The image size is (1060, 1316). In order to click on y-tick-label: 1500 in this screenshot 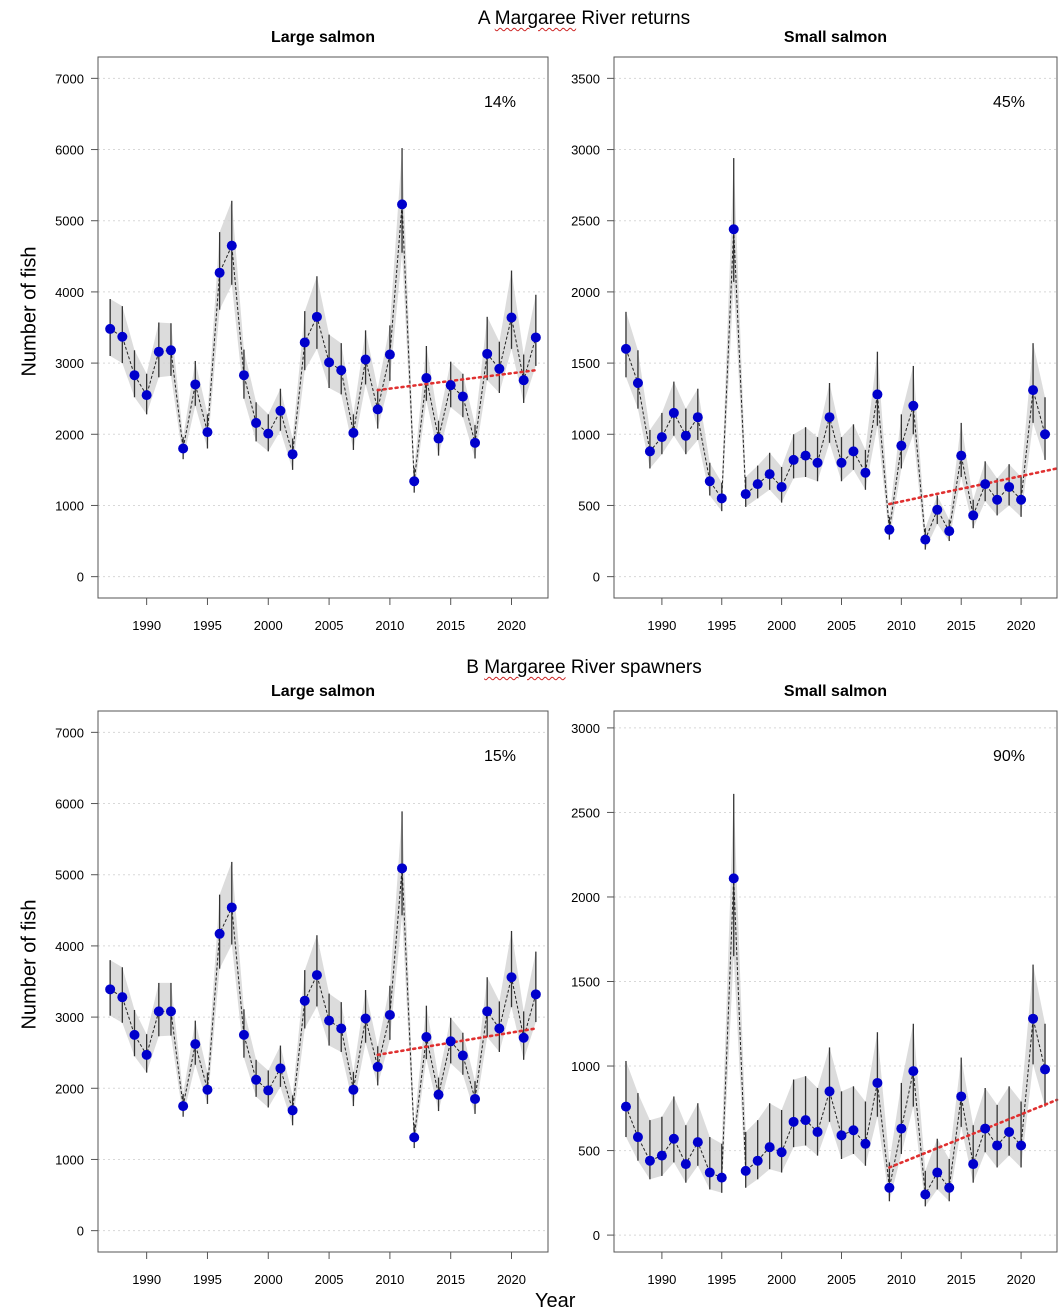, I will do `click(585, 363)`.